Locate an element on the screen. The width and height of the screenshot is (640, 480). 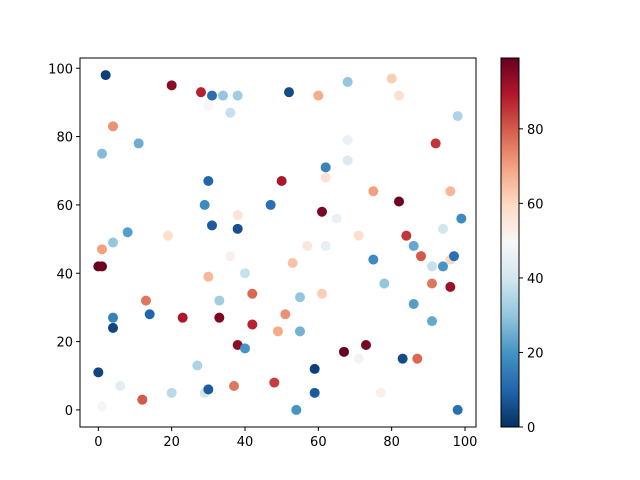
x-axis: 0 20 40 60 80 100 is located at coordinates (285, 438).